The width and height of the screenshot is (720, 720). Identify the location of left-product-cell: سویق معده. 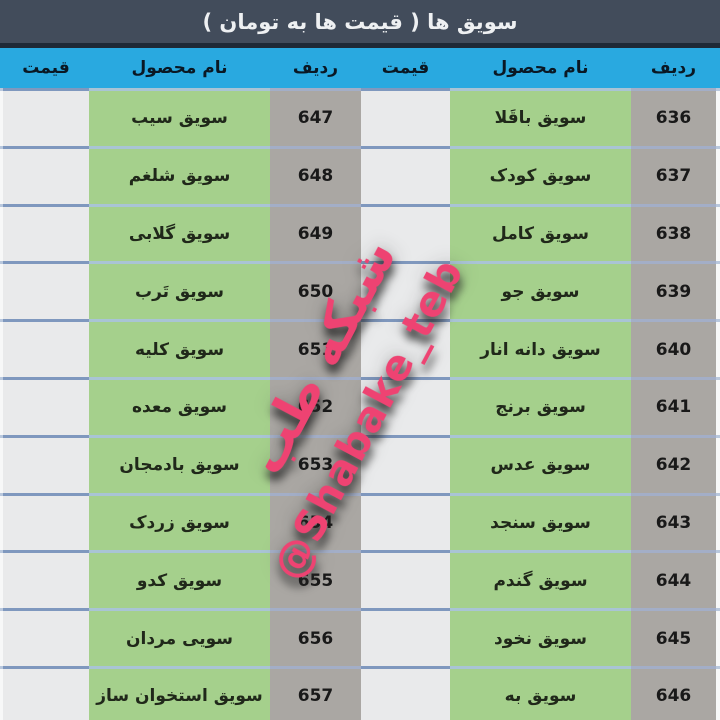
(179, 405).